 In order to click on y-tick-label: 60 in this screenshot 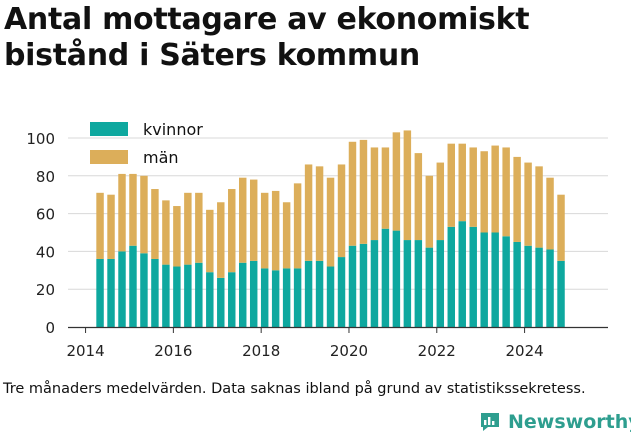, I will do `click(45, 215)`.